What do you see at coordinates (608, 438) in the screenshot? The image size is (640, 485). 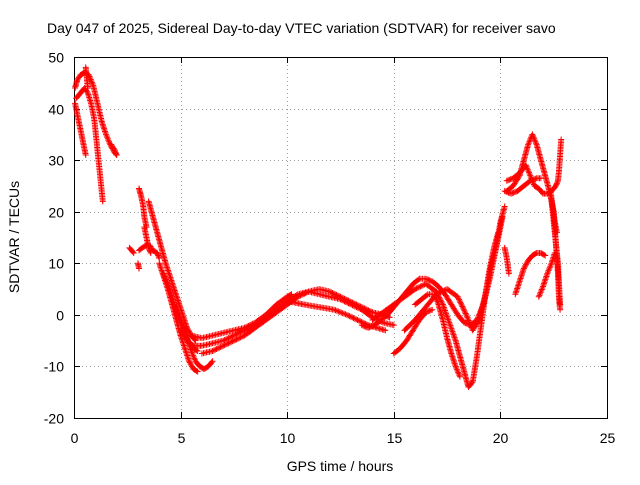 I see `x-tick-label: 25` at bounding box center [608, 438].